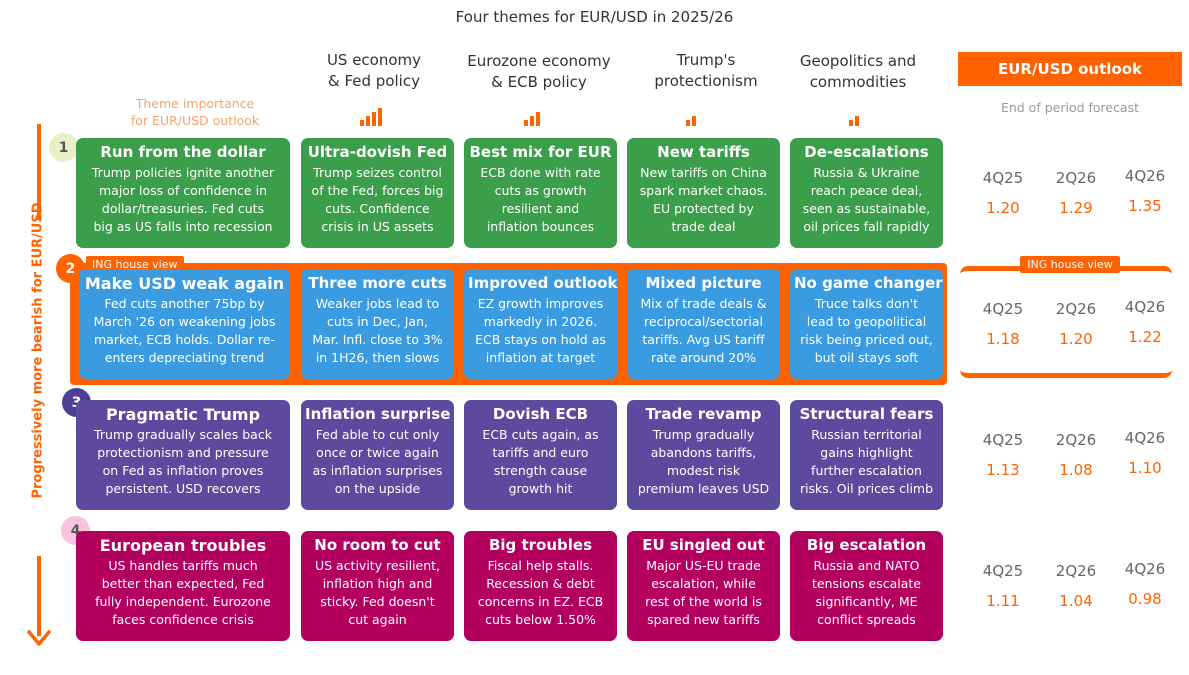  Describe the element at coordinates (1145, 191) in the screenshot. I see `forecast-1-4q26: 4Q26 1.35` at that location.